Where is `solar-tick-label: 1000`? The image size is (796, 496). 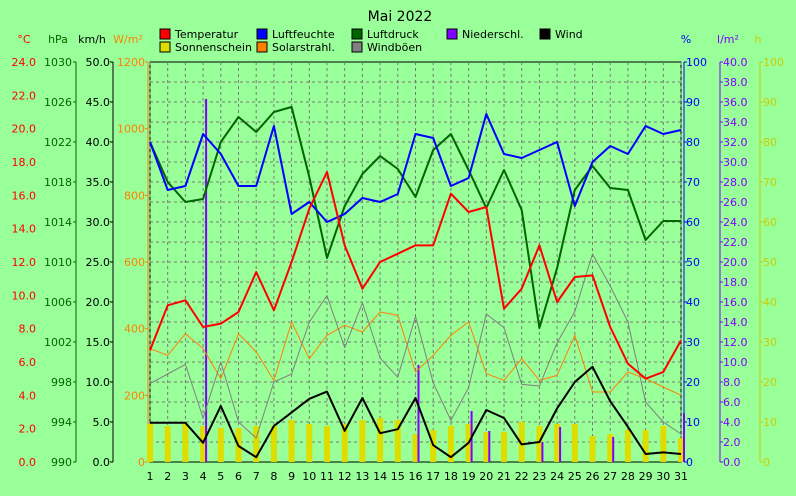
solar-tick-label: 1000 is located at coordinates (131, 129).